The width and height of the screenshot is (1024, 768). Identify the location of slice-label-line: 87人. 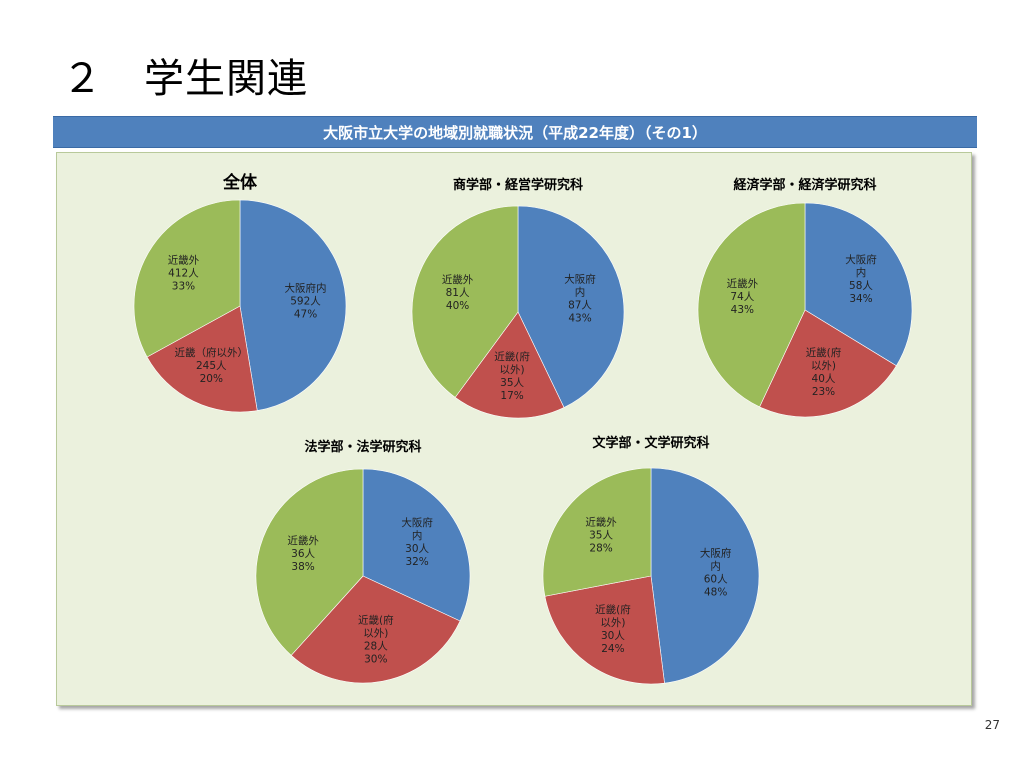
(580, 305).